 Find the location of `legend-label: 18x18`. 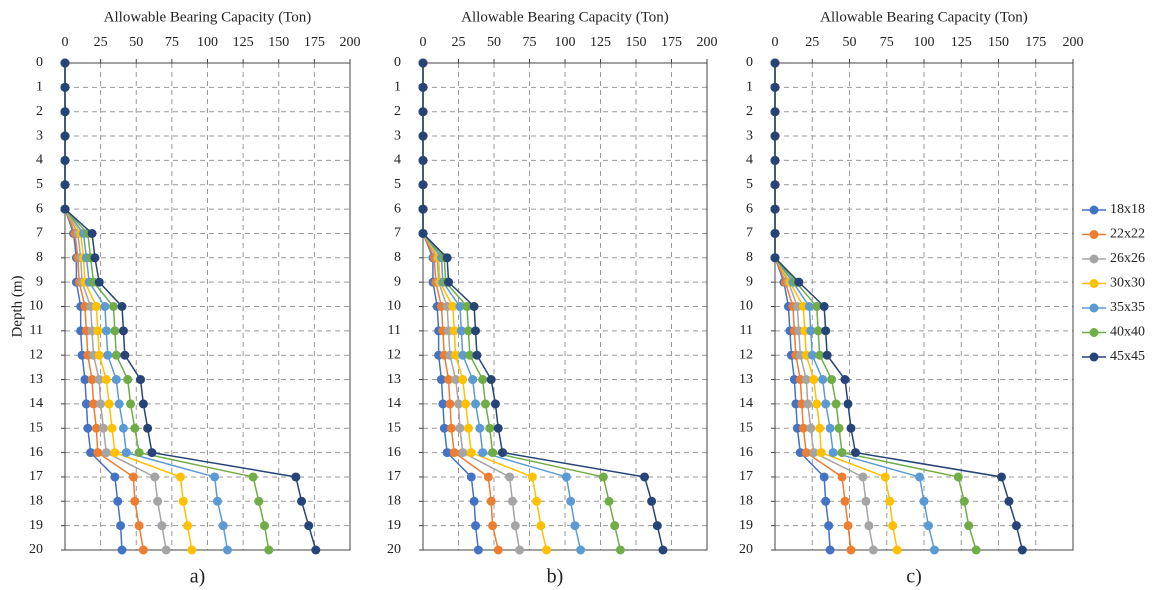

legend-label: 18x18 is located at coordinates (1127, 209).